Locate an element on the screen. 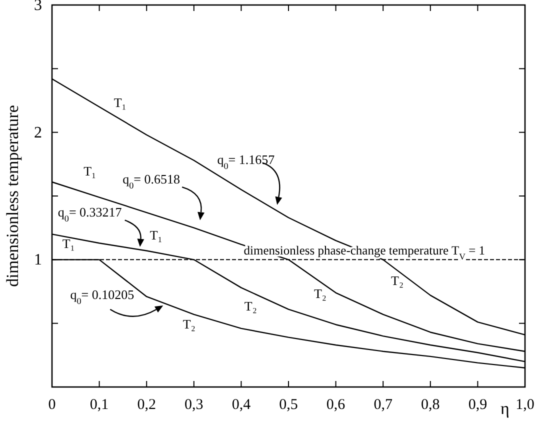  annotation: q$_{0}$= 1.1657 is located at coordinates (246, 162).